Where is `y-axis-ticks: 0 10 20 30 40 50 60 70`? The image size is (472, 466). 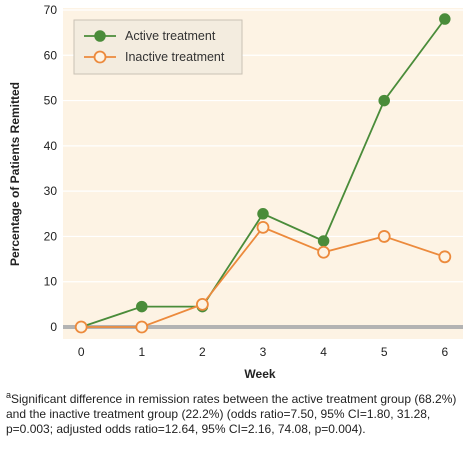
y-axis-ticks: 0 10 20 30 40 50 60 70 is located at coordinates (51, 168).